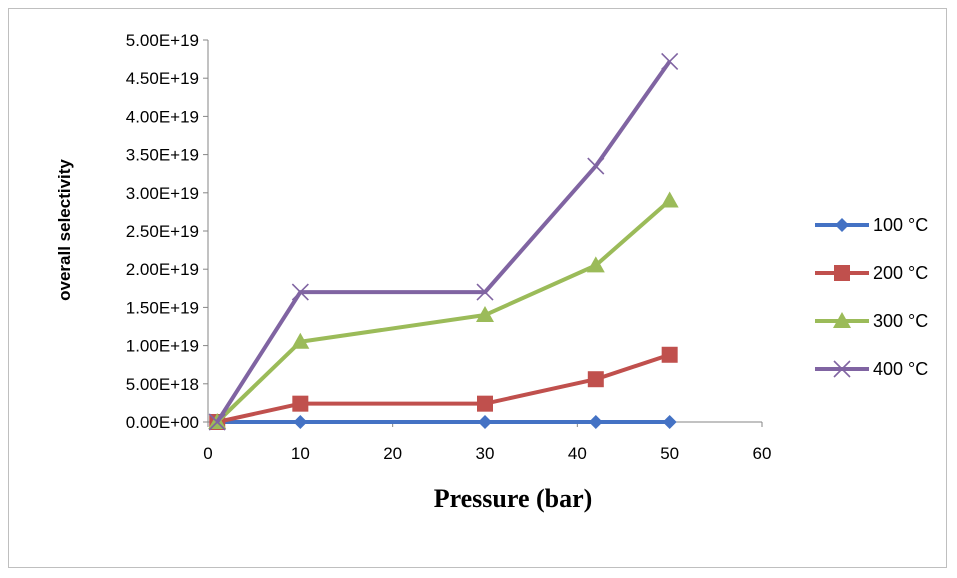 This screenshot has height=578, width=957. I want to click on y-tick-label: 5.00E+19, so click(162, 40).